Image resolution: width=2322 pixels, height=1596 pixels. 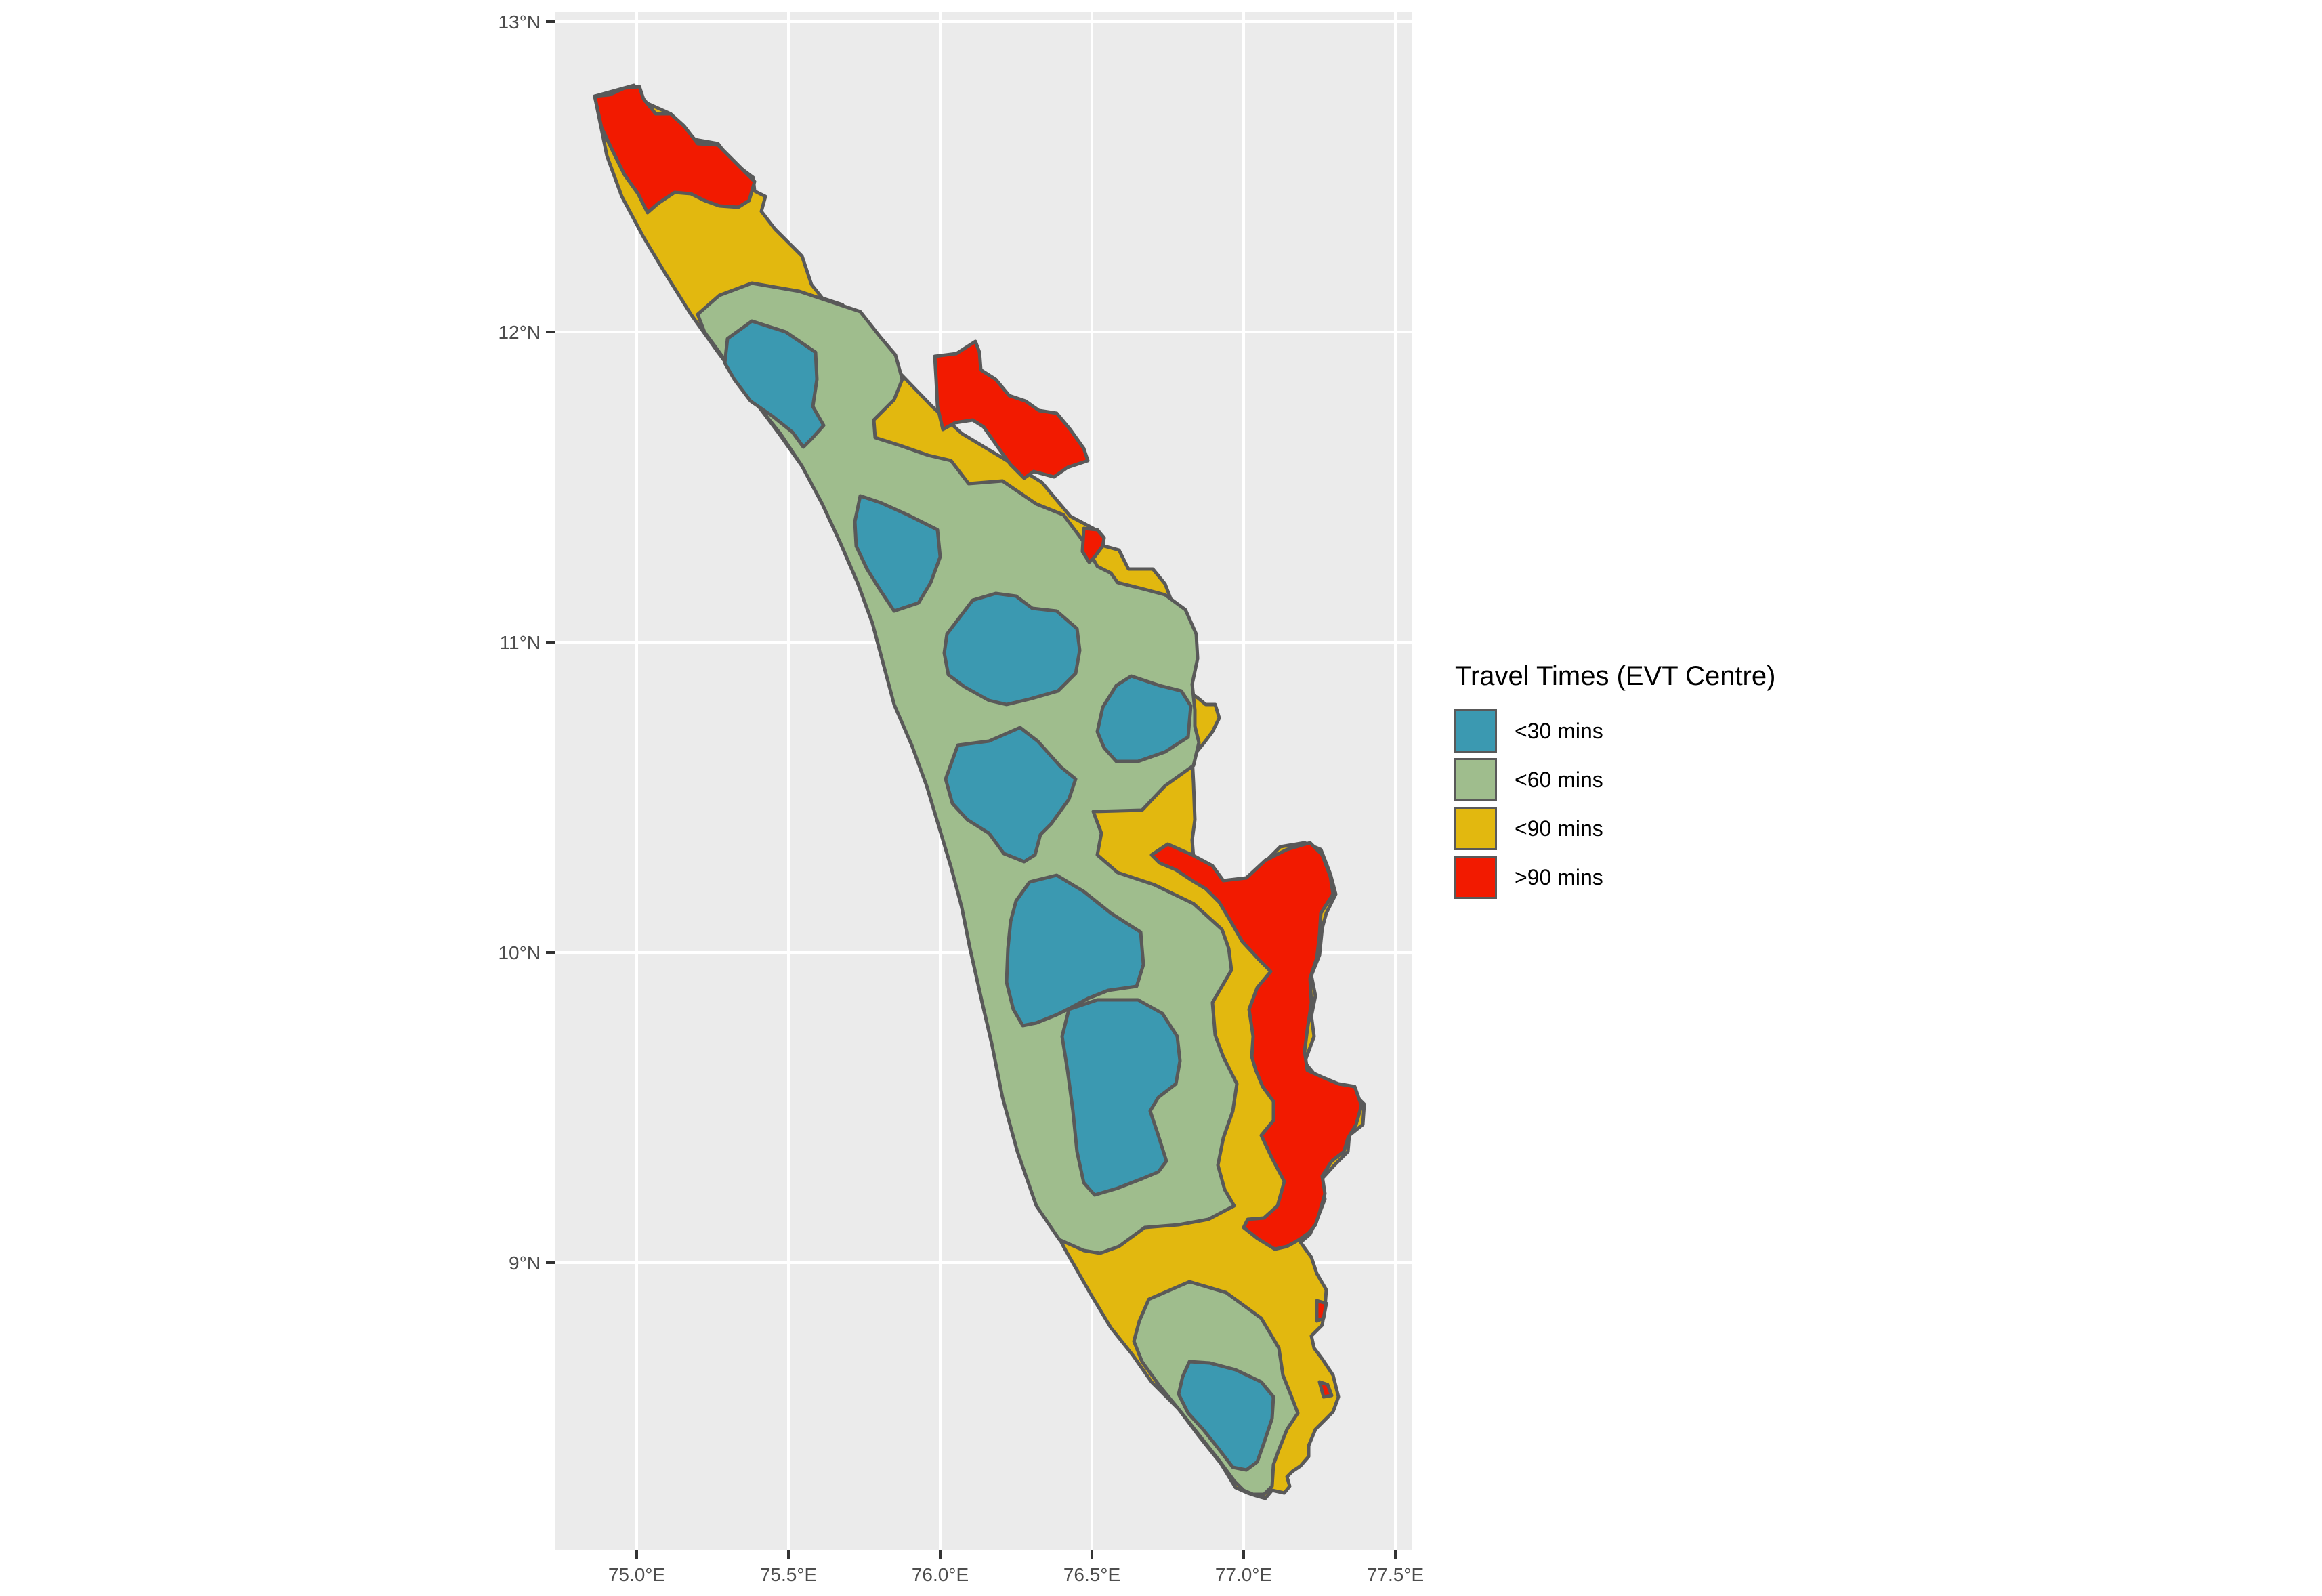 I want to click on zone-lt30-malappuram, so click(x=1012, y=649).